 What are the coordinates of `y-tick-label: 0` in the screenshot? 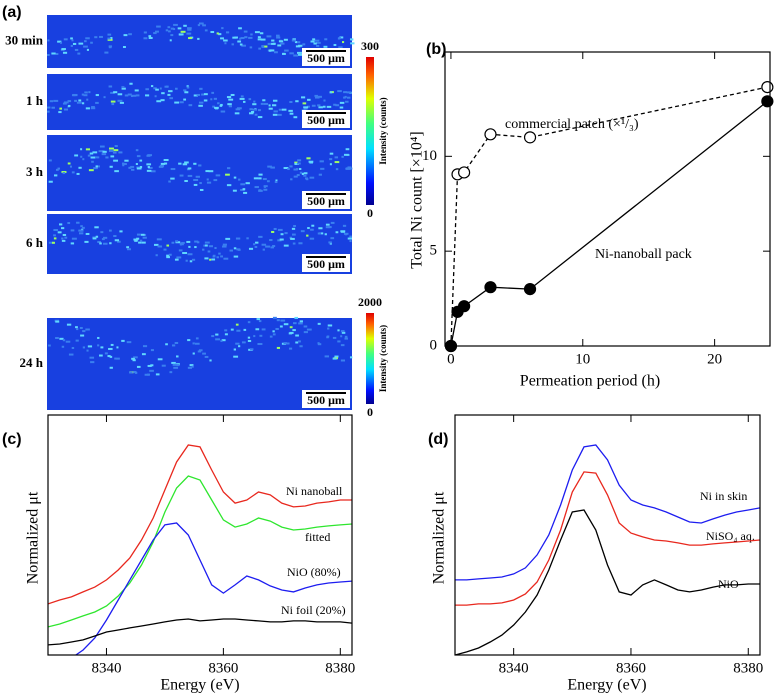 It's located at (434, 345).